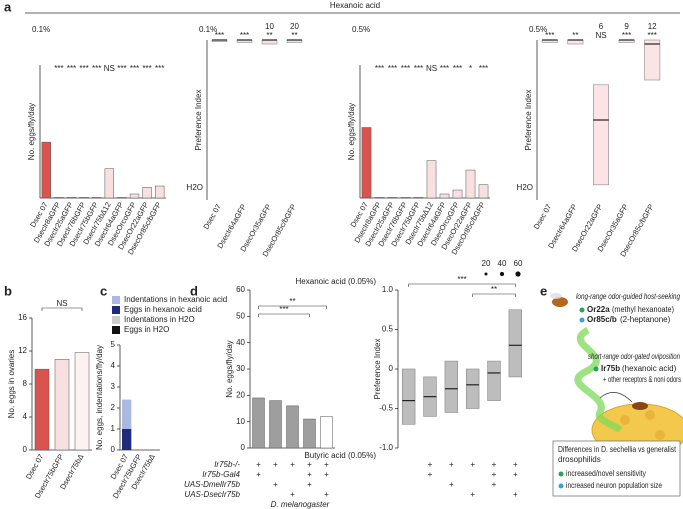  I want to click on receptor: Ir75b, so click(610, 368).